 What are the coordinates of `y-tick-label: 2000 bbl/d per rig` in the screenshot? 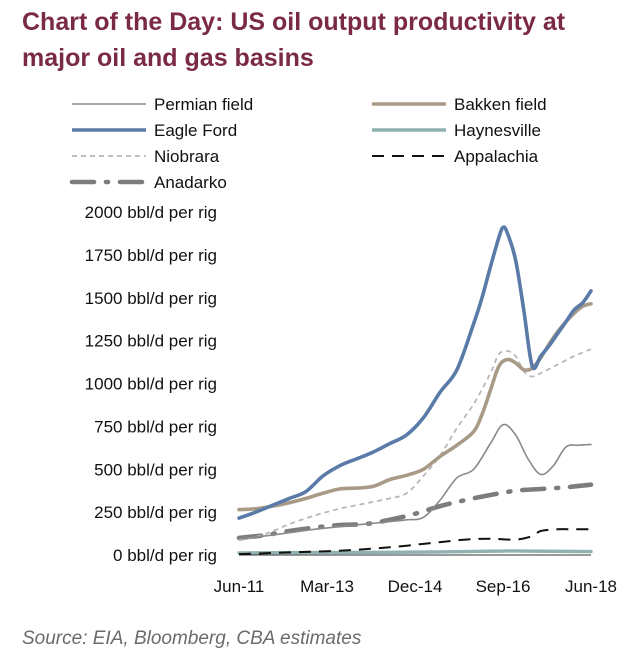 It's located at (151, 212).